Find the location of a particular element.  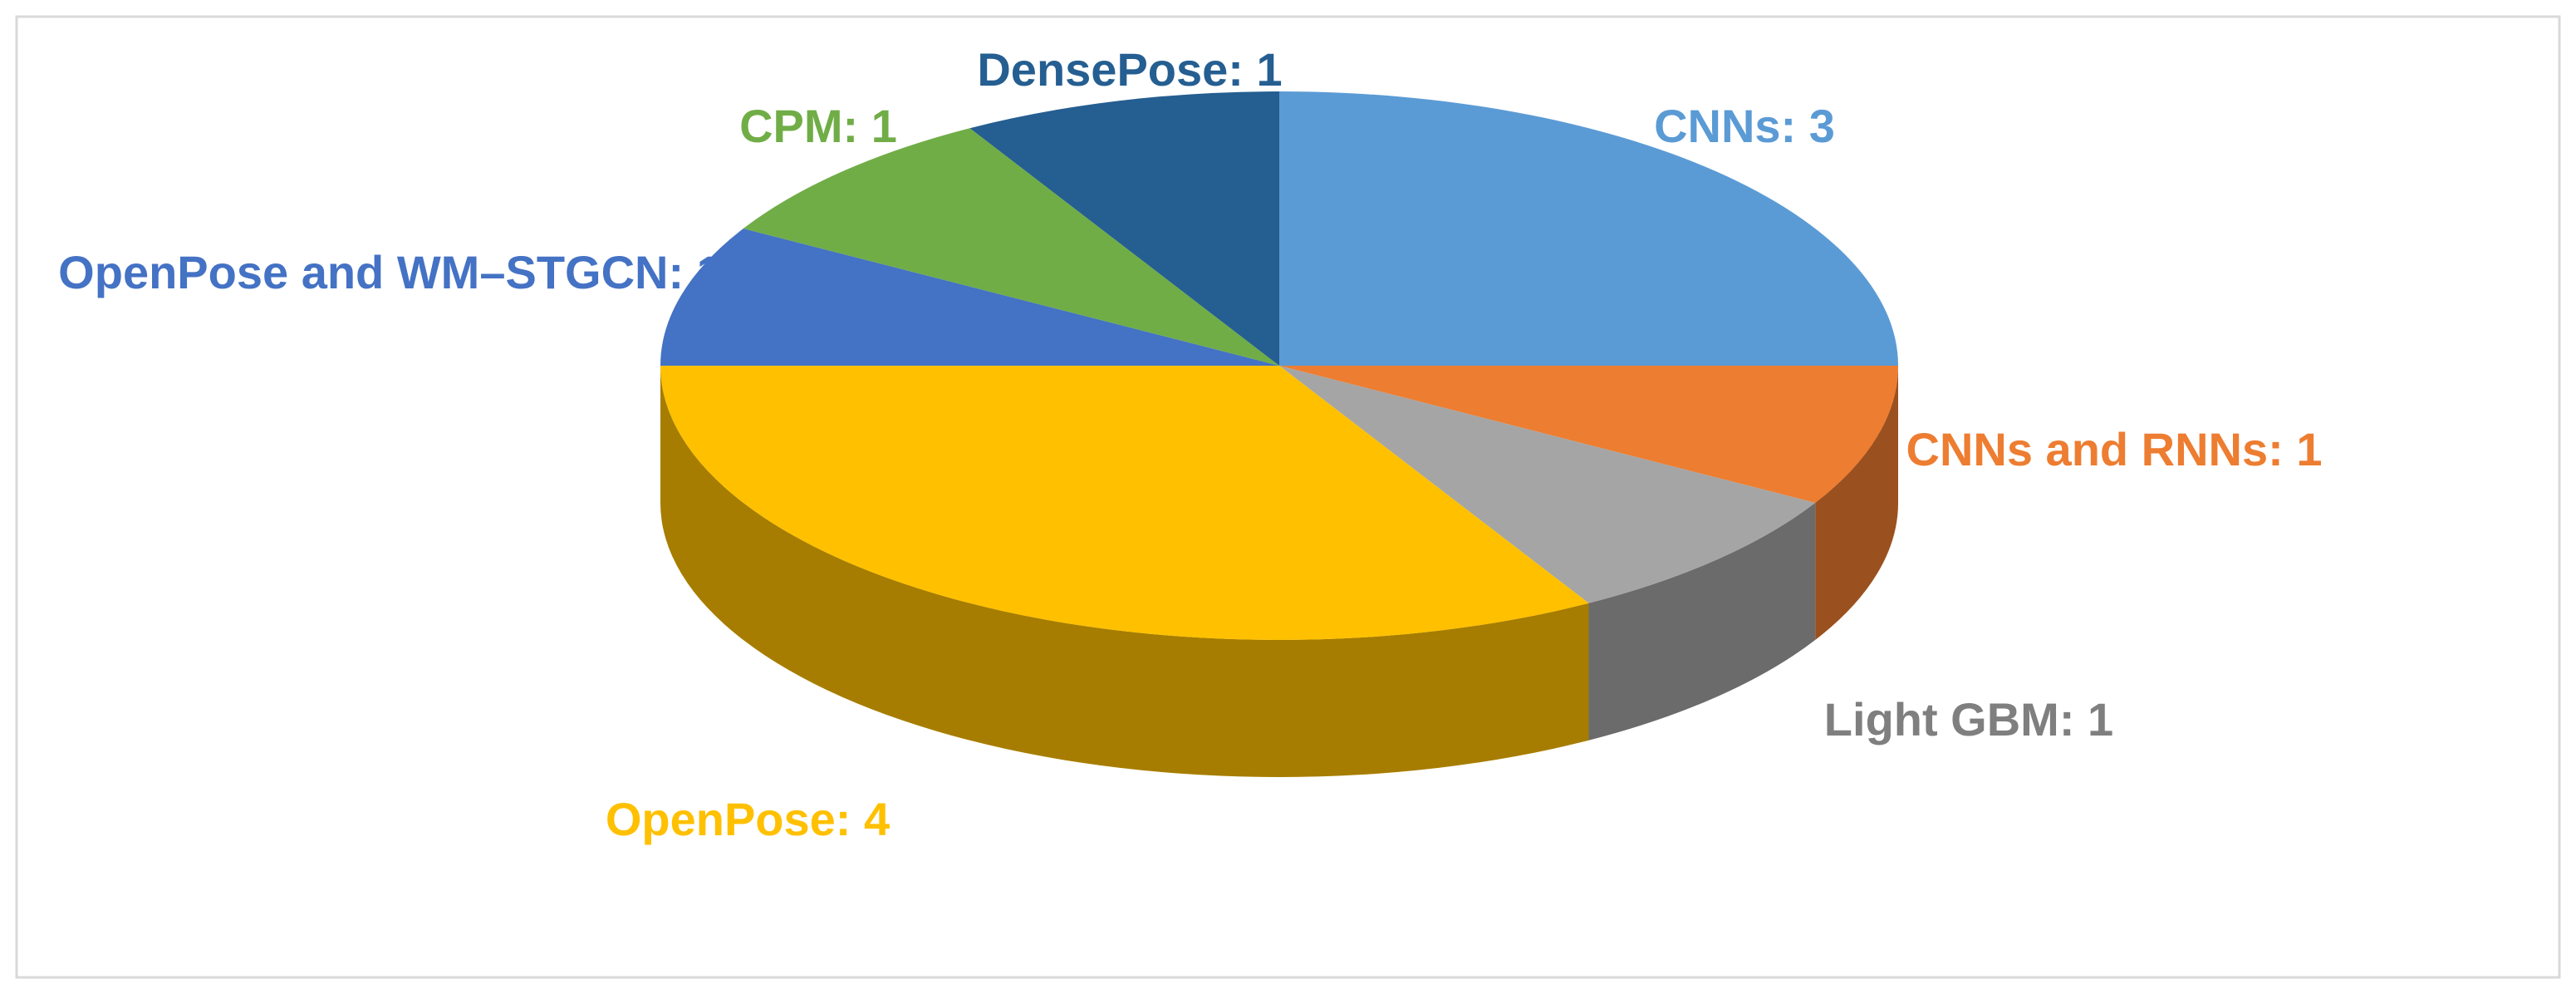

data-label: OpenPose and WM–STGCN: 1 is located at coordinates (390, 272).